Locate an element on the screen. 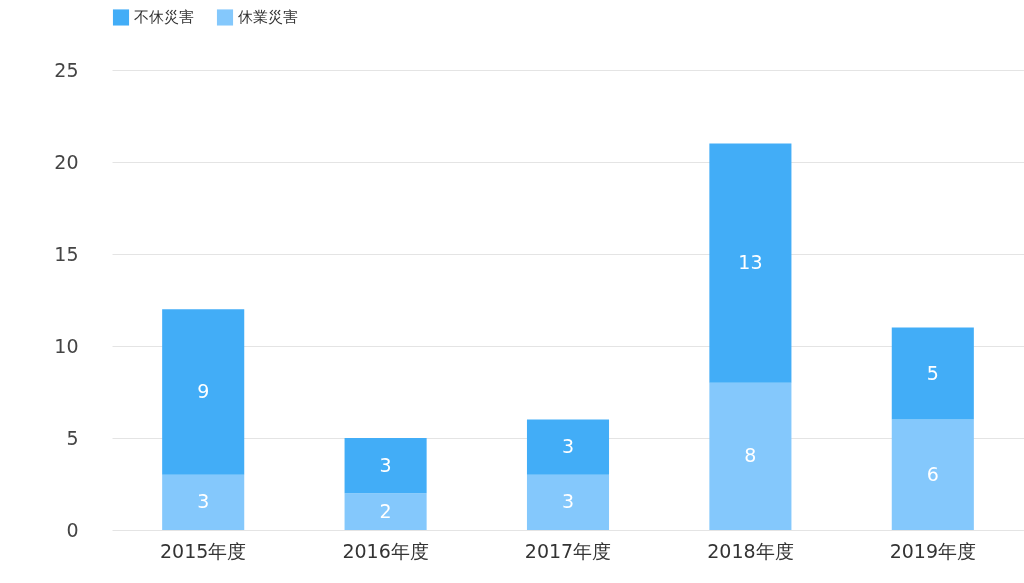 The width and height of the screenshot is (1024, 583). y-tick-label: 25 is located at coordinates (66, 69).